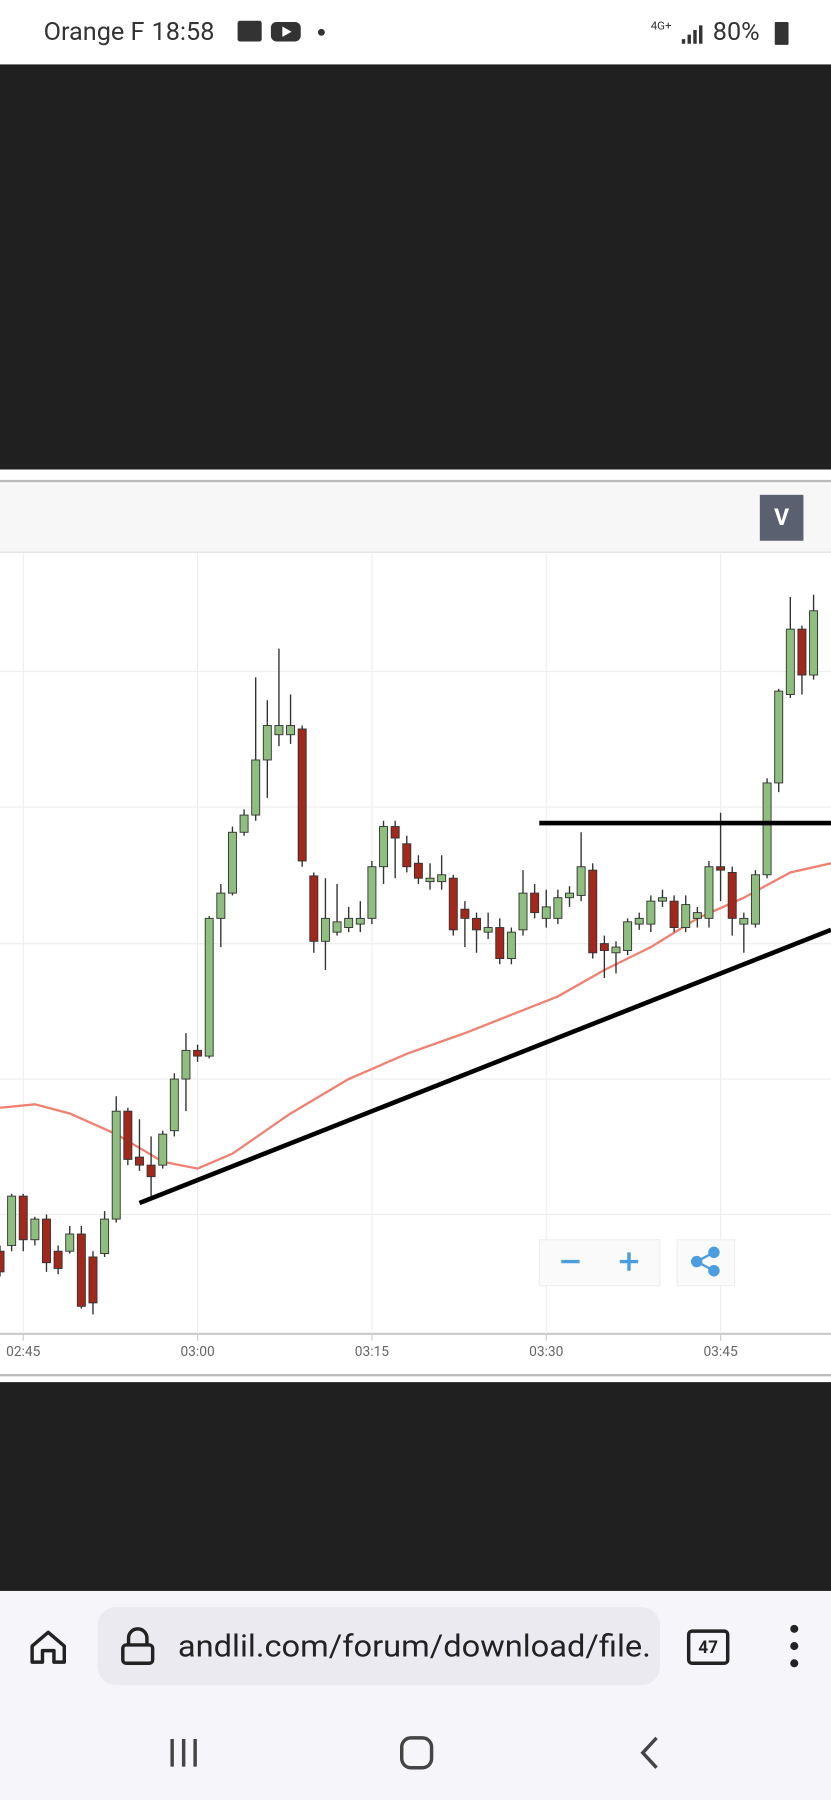 Image resolution: width=831 pixels, height=1800 pixels. What do you see at coordinates (781, 33) in the screenshot?
I see `battery-icon` at bounding box center [781, 33].